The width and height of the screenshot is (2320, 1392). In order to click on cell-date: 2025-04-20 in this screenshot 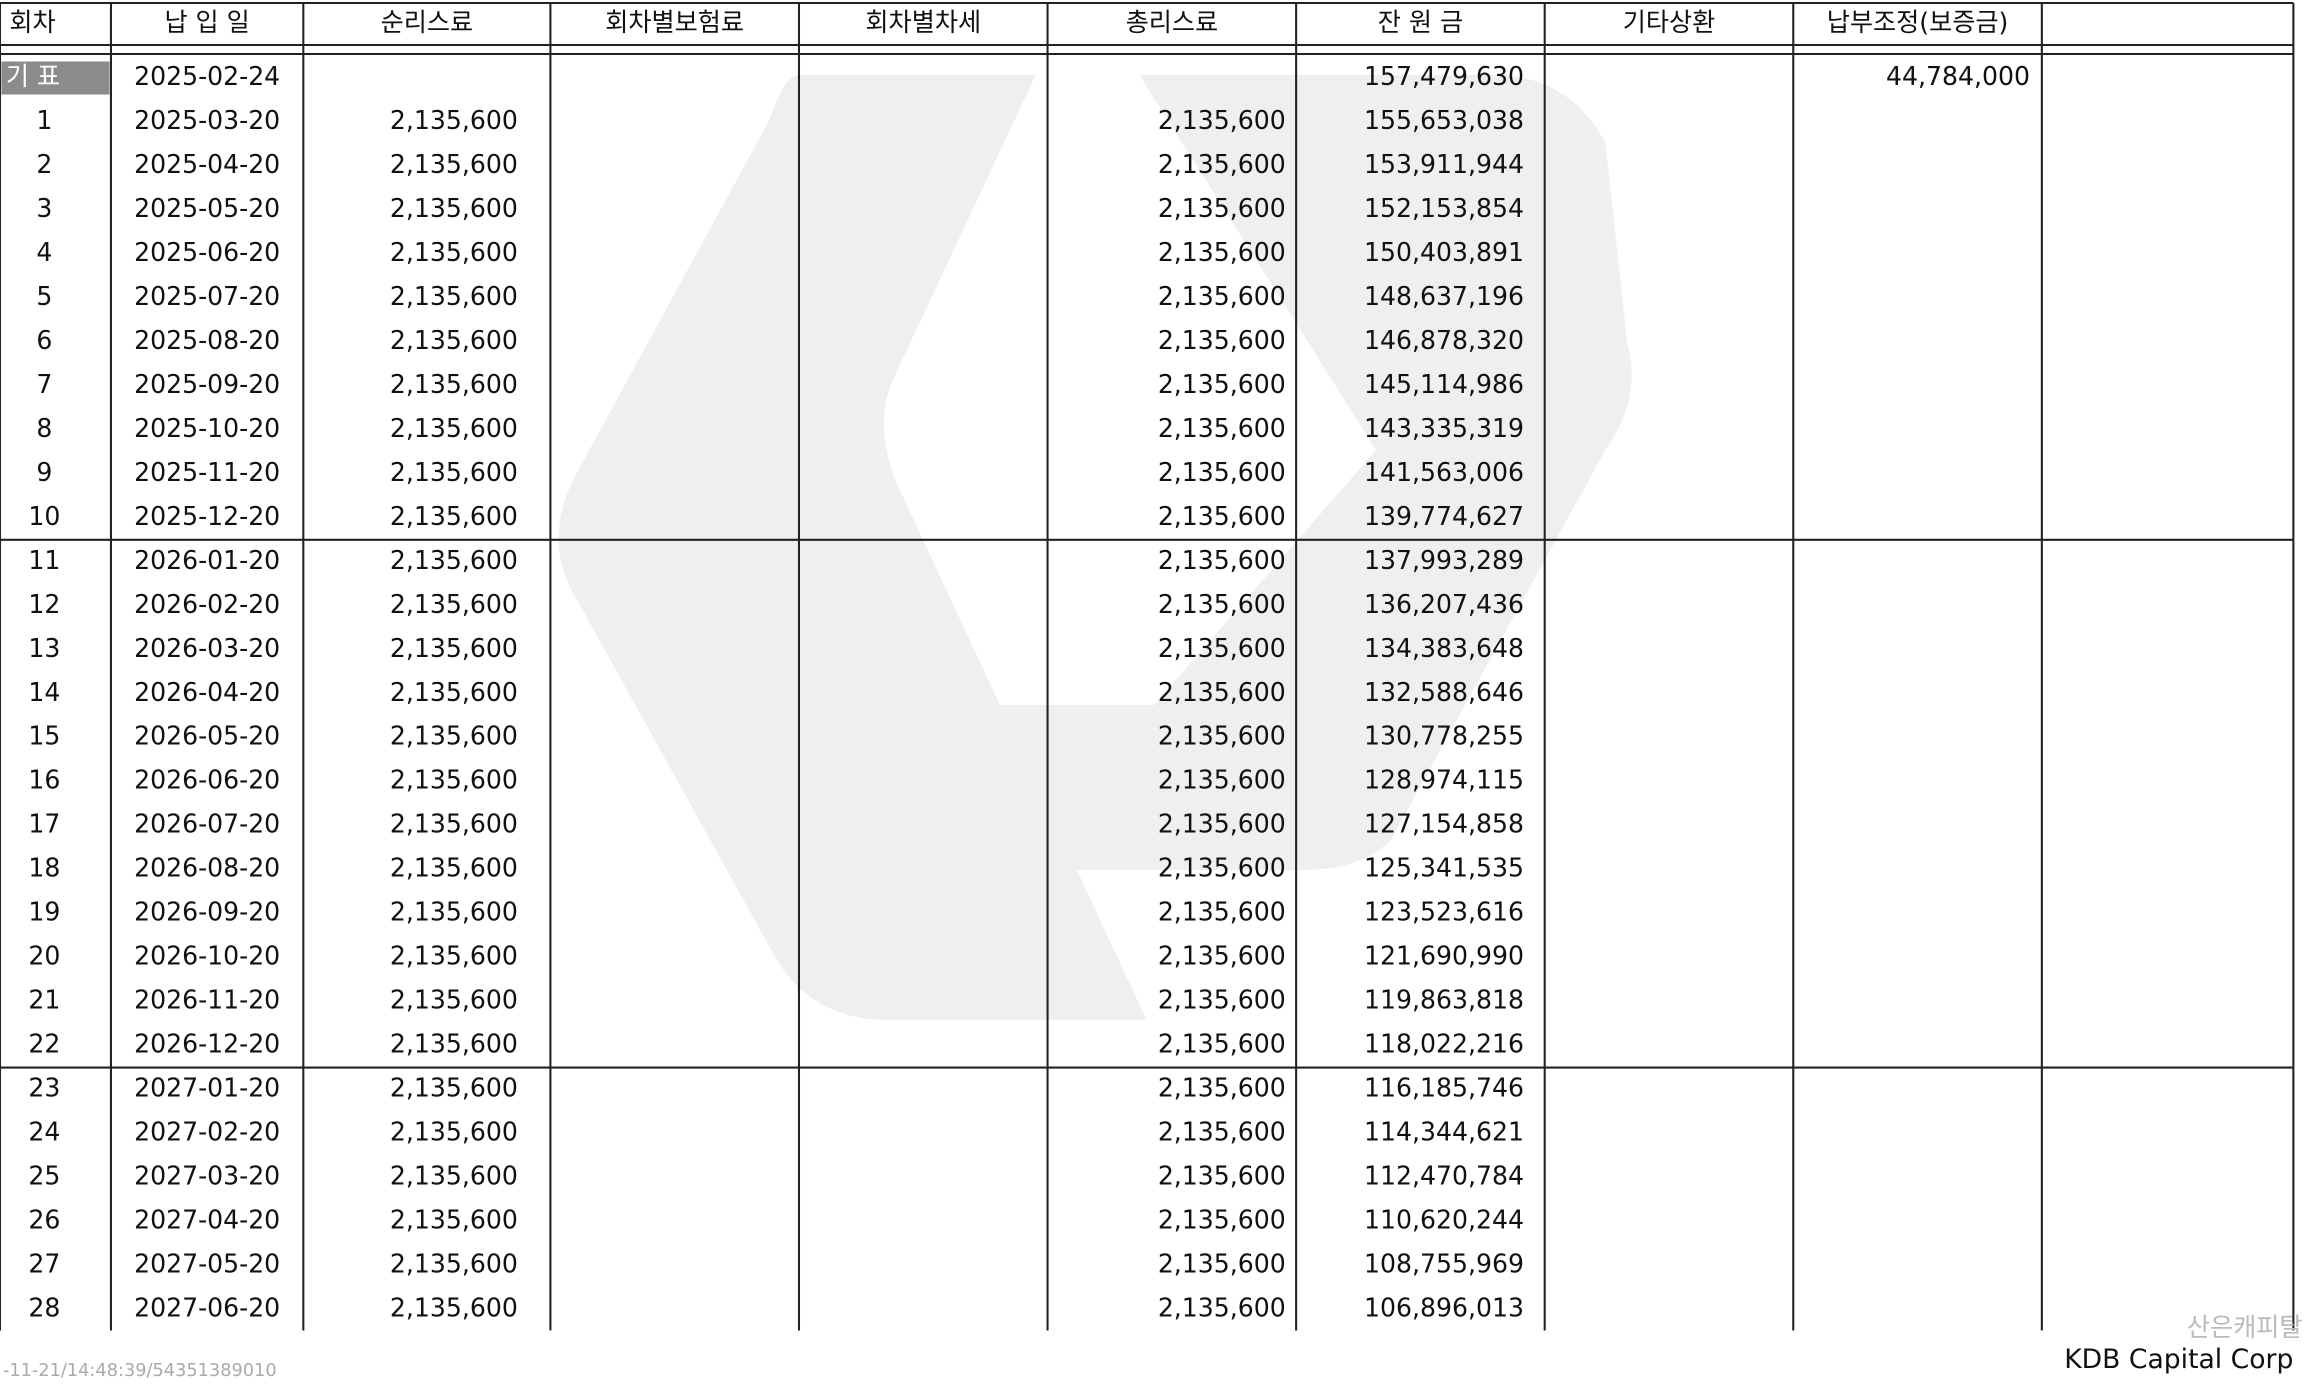, I will do `click(207, 164)`.